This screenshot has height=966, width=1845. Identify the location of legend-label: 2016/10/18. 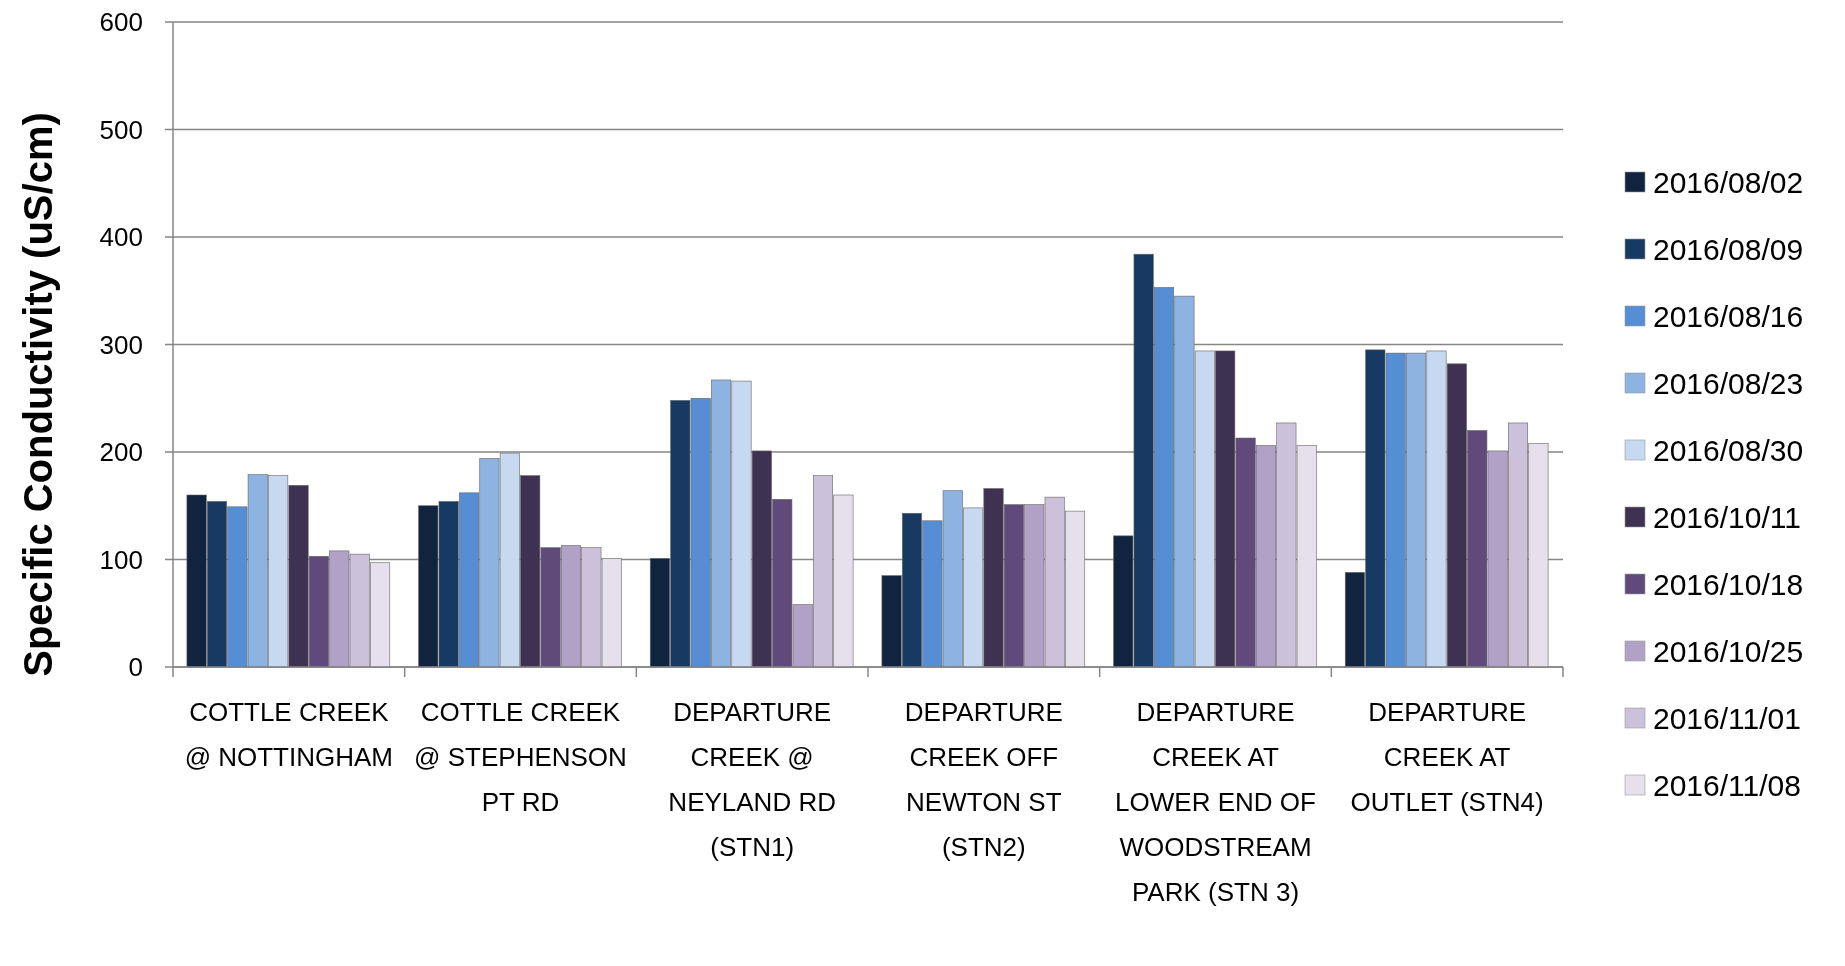
(1728, 584).